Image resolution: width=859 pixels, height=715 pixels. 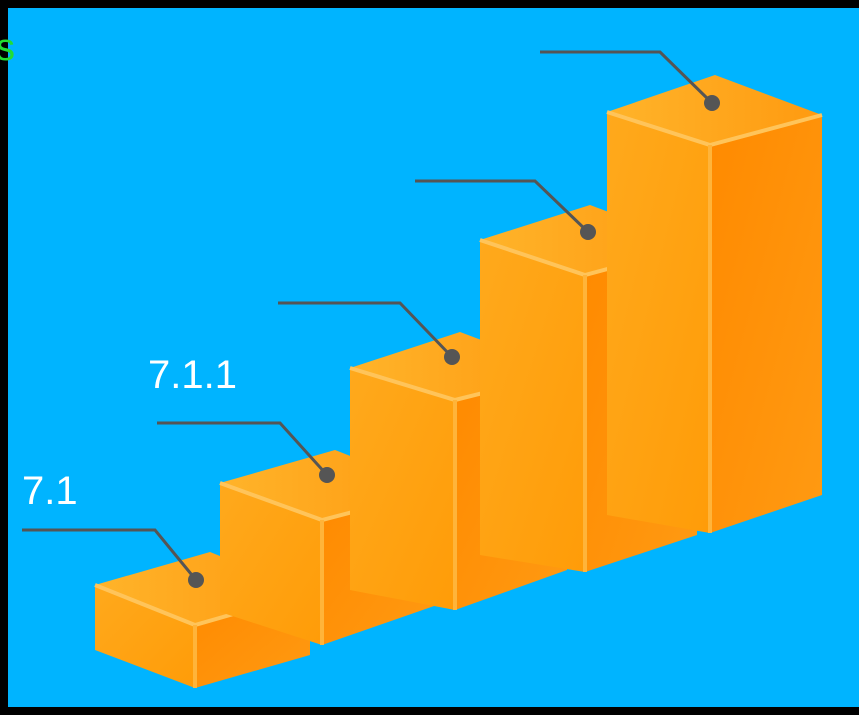 What do you see at coordinates (7, 48) in the screenshot?
I see `heading: s` at bounding box center [7, 48].